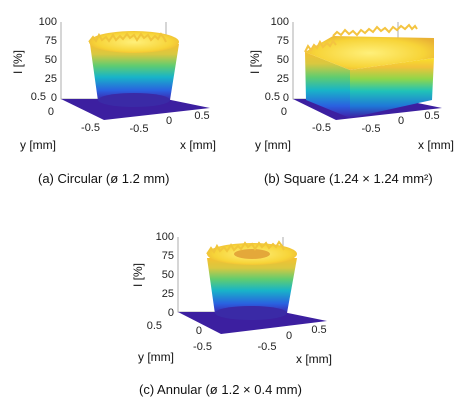 The width and height of the screenshot is (474, 408). I want to click on surface-side-a, so click(134, 72).